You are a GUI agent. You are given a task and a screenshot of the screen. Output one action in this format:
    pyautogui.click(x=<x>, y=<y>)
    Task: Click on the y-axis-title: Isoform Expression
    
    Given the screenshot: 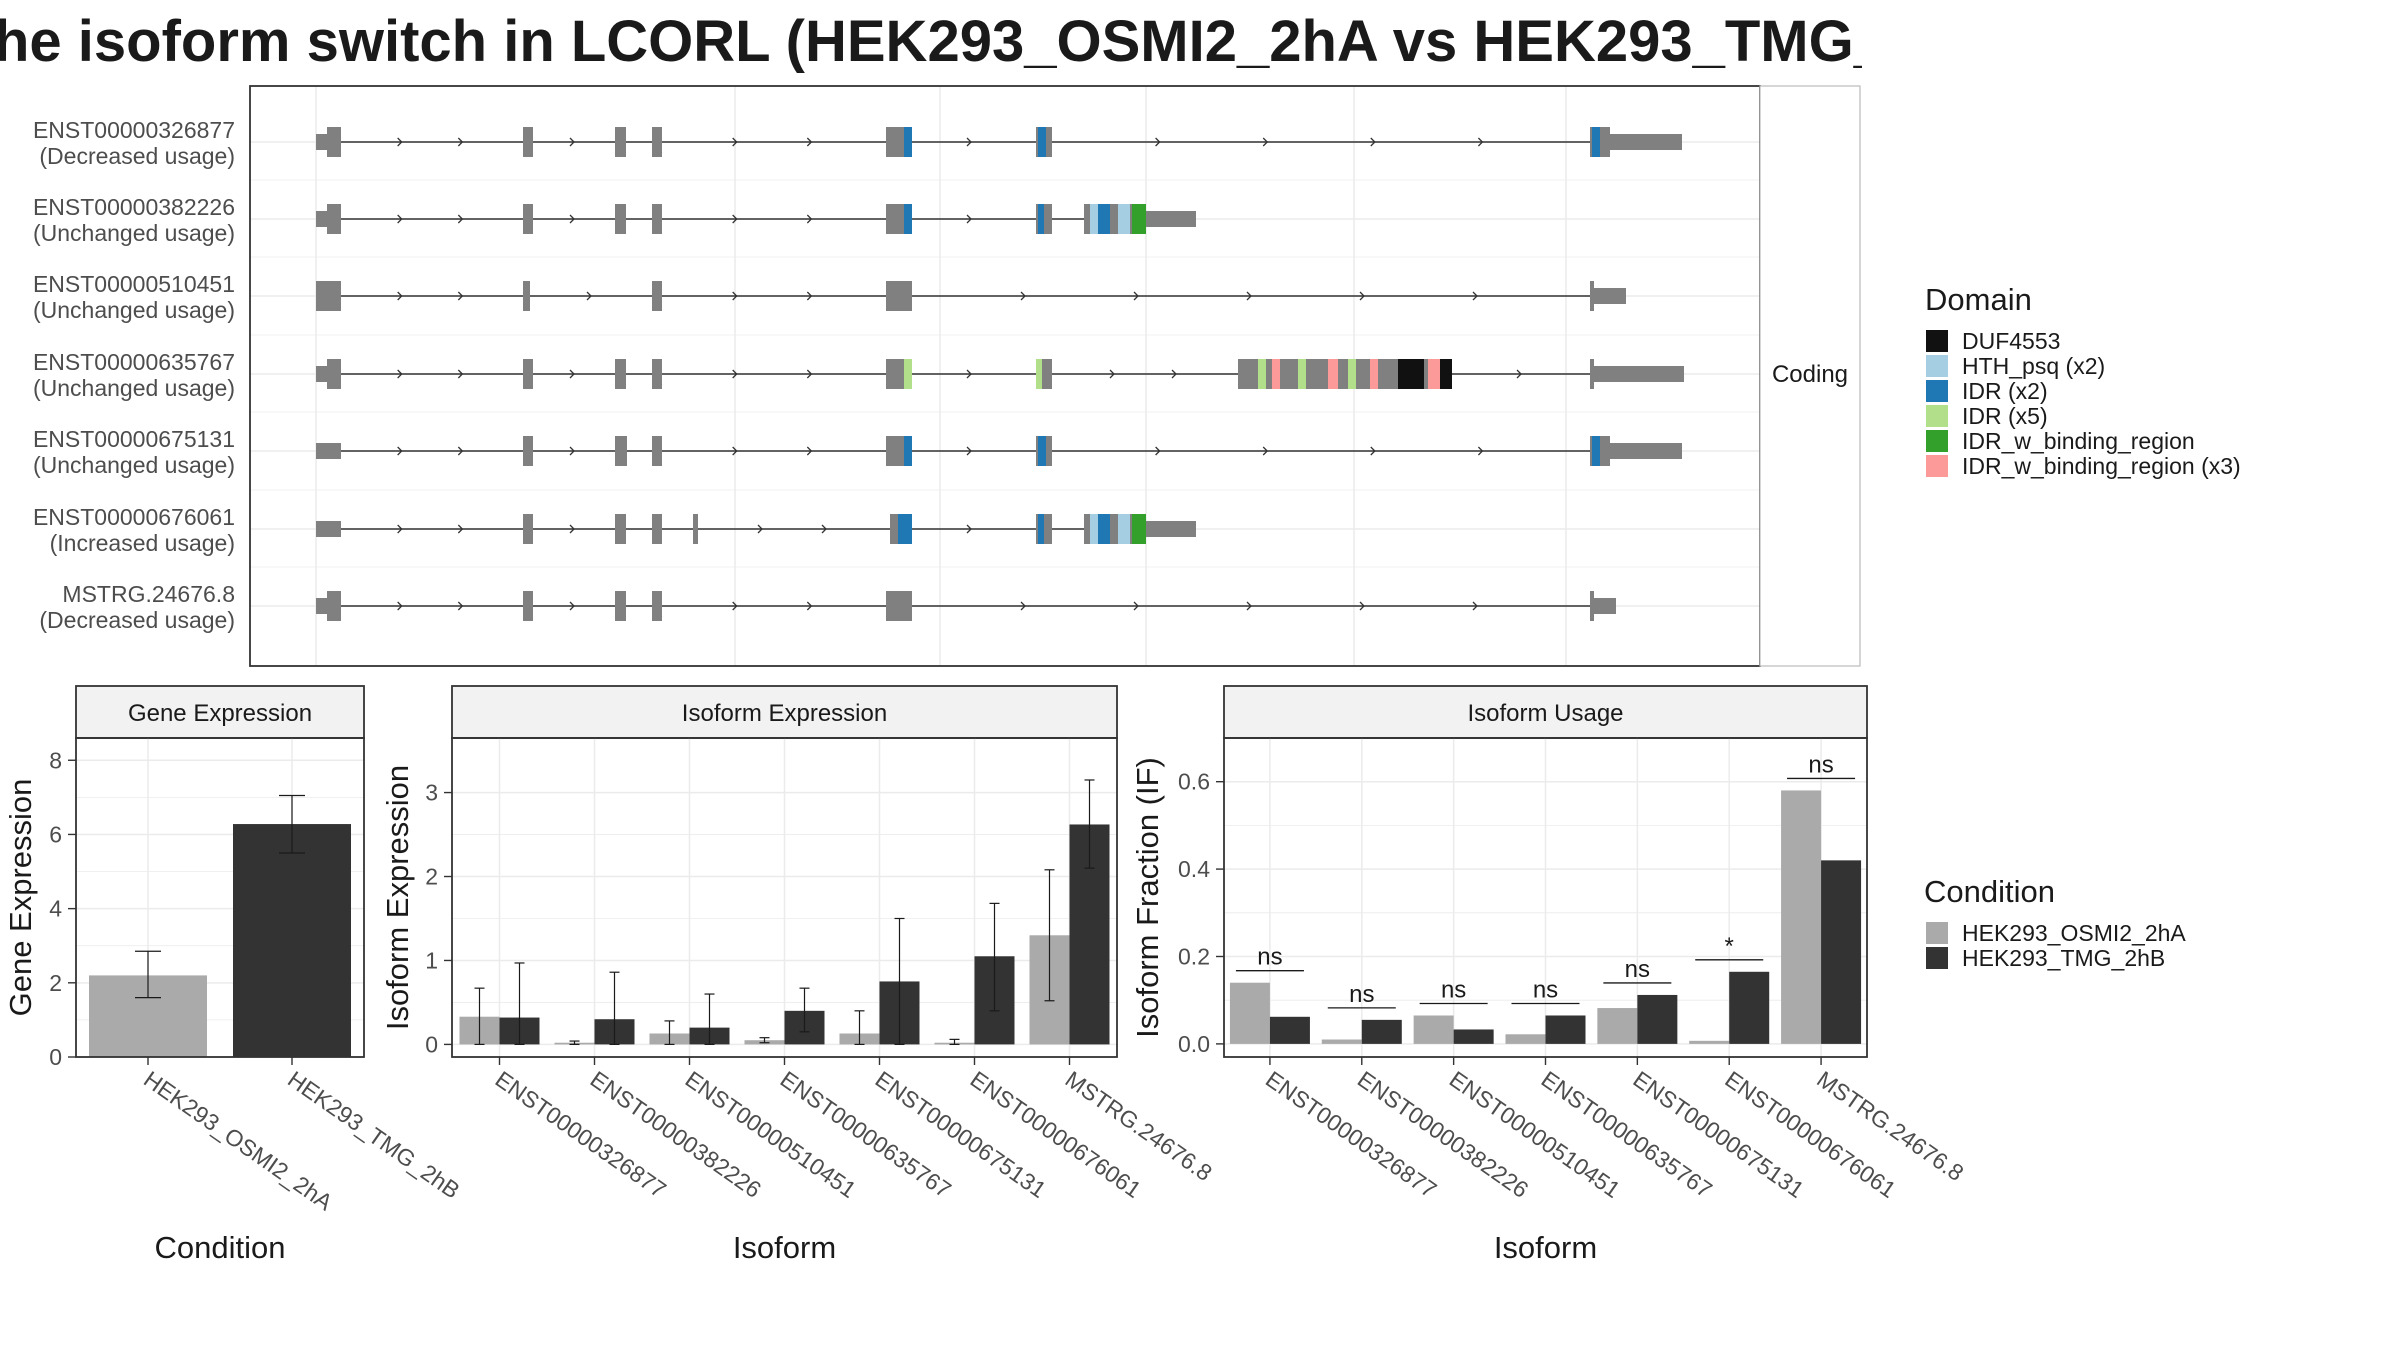 What is the action you would take?
    pyautogui.click(x=397, y=897)
    